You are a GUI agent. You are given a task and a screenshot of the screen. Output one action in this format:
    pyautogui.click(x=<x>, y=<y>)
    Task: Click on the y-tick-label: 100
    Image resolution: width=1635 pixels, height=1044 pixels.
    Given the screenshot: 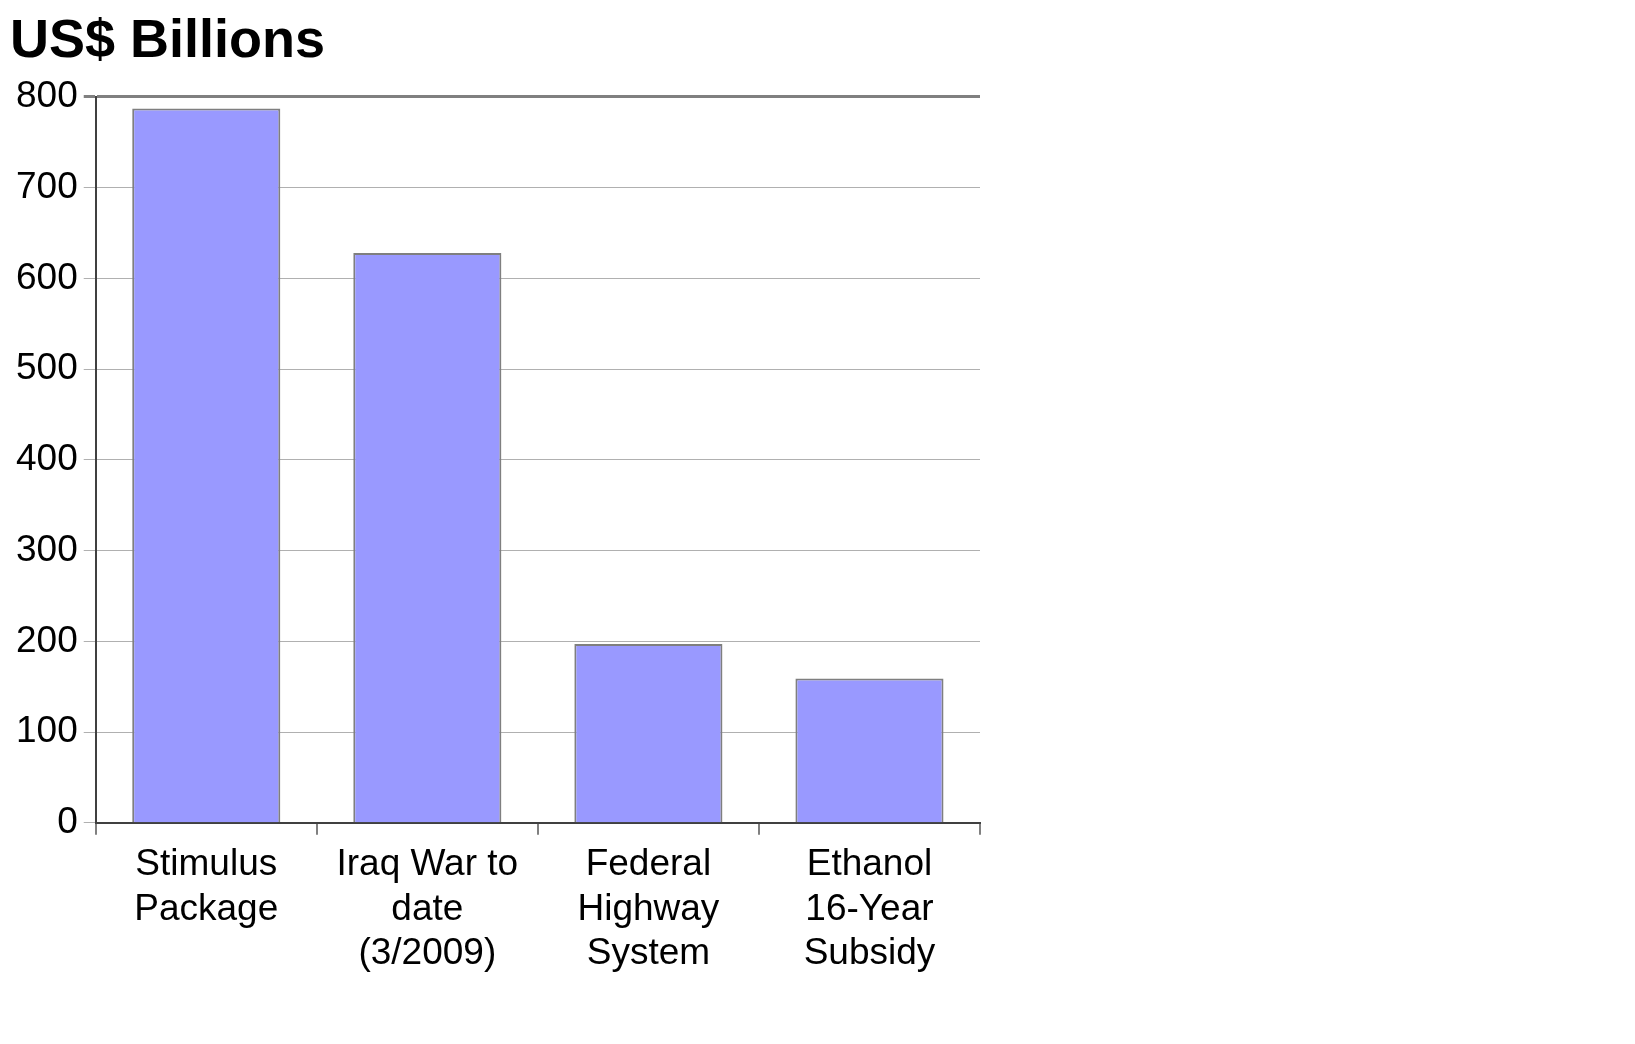 What is the action you would take?
    pyautogui.click(x=47, y=730)
    